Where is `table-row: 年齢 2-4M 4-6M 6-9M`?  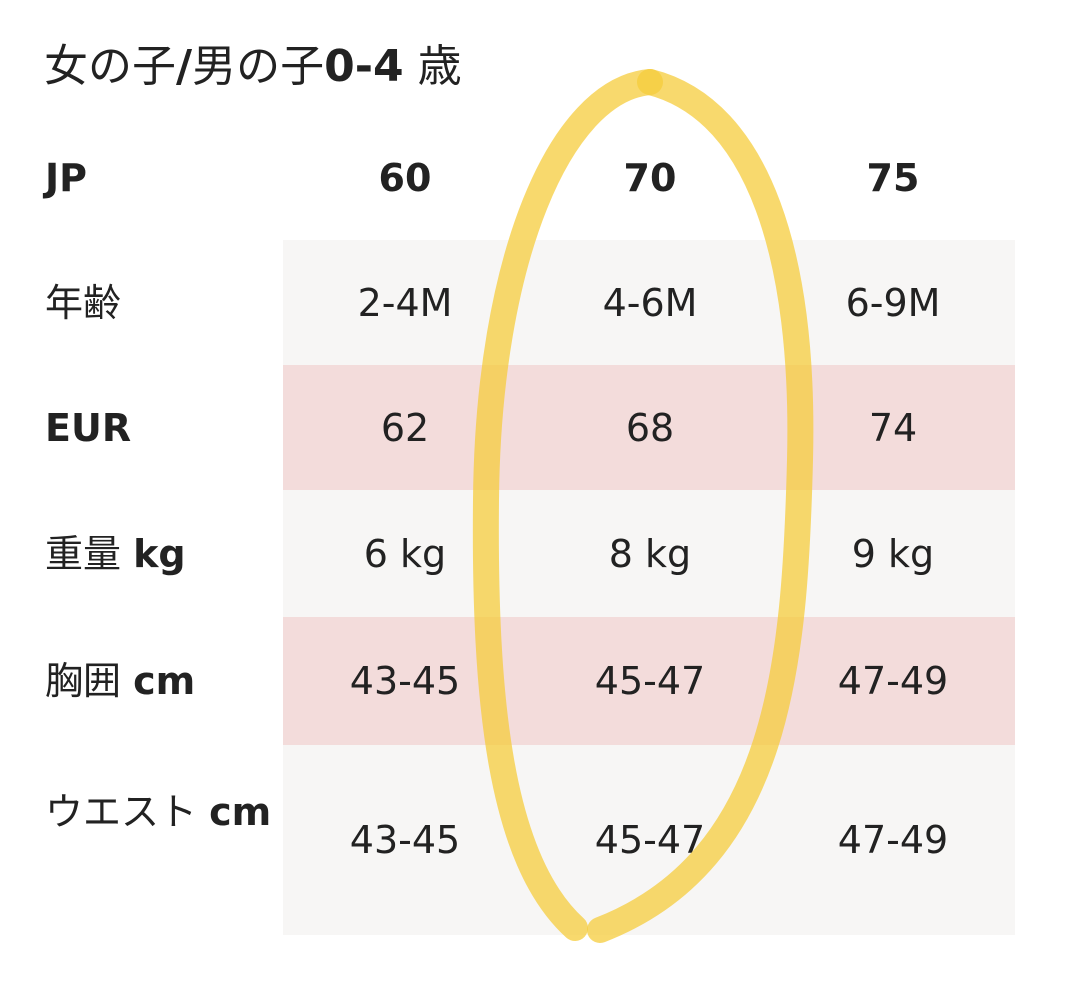
table-row: 年齢 2-4M 4-6M 6-9M is located at coordinates (540, 302).